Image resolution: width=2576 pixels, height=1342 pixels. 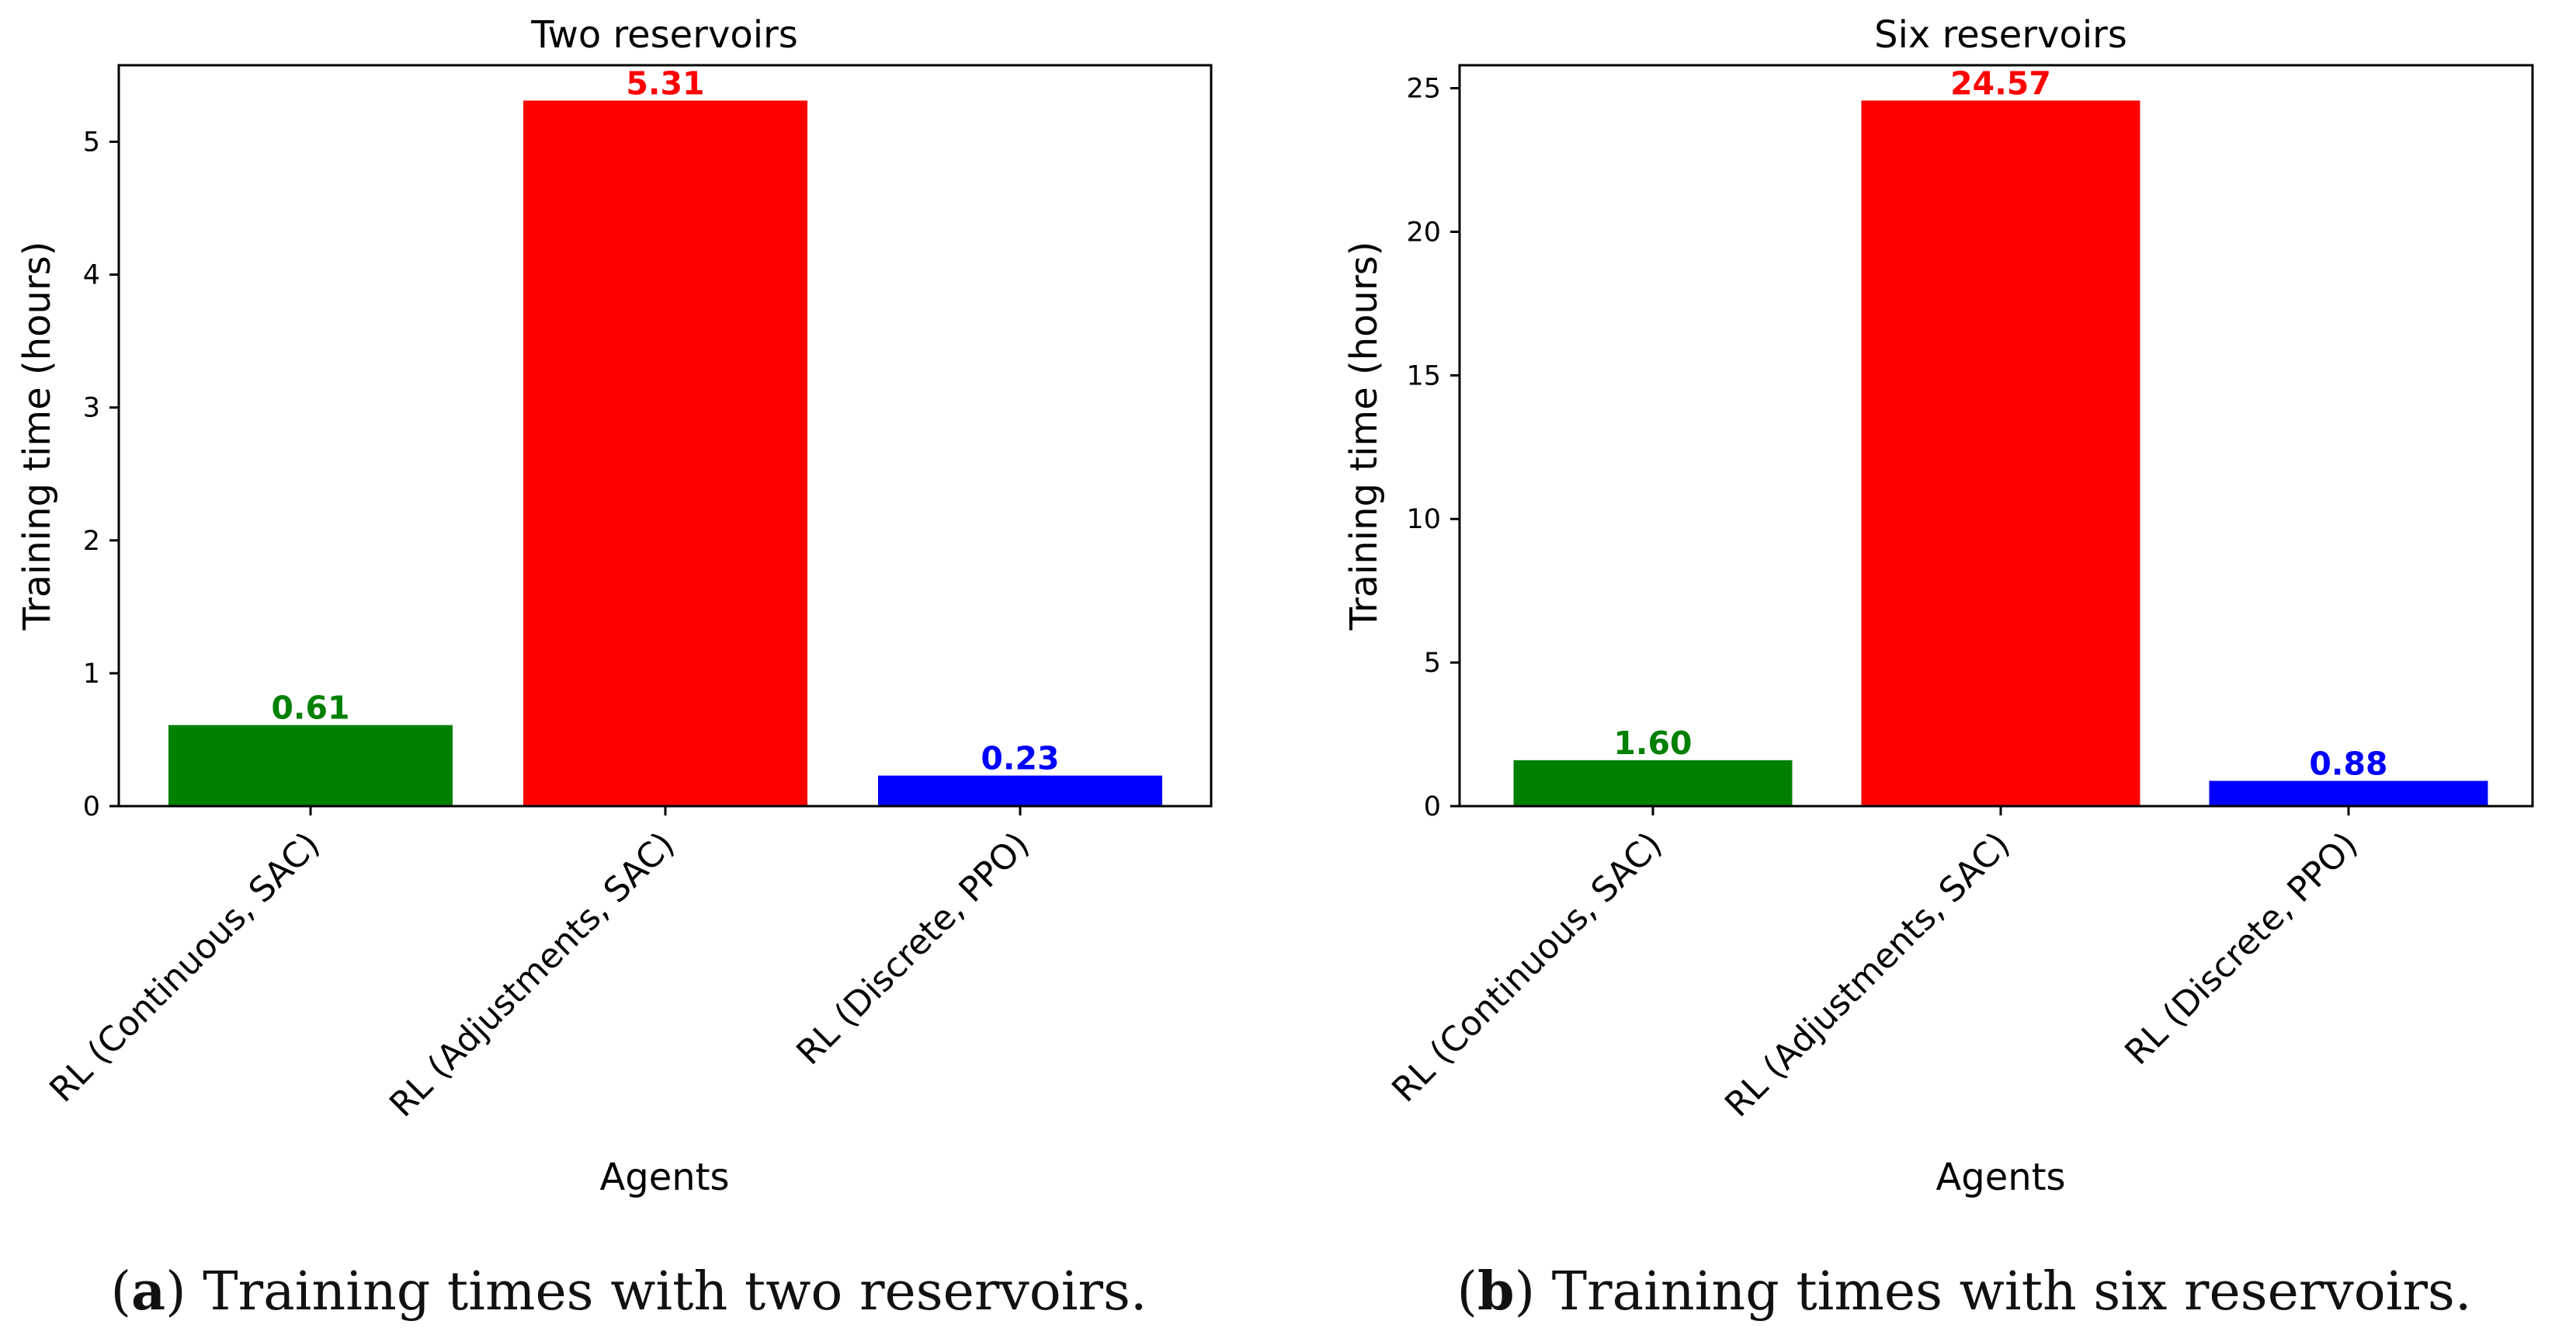 What do you see at coordinates (91, 674) in the screenshot?
I see `y-tick-label: 1` at bounding box center [91, 674].